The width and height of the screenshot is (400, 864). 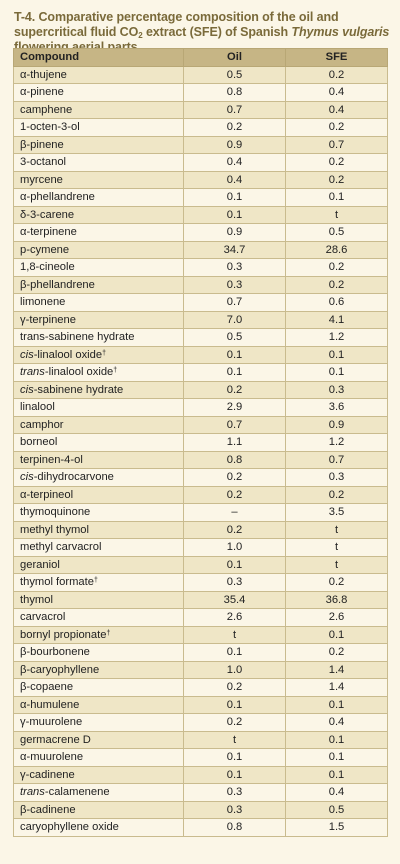 I want to click on table-row: α-phellandrene 0.1 0.1, so click(x=200, y=197).